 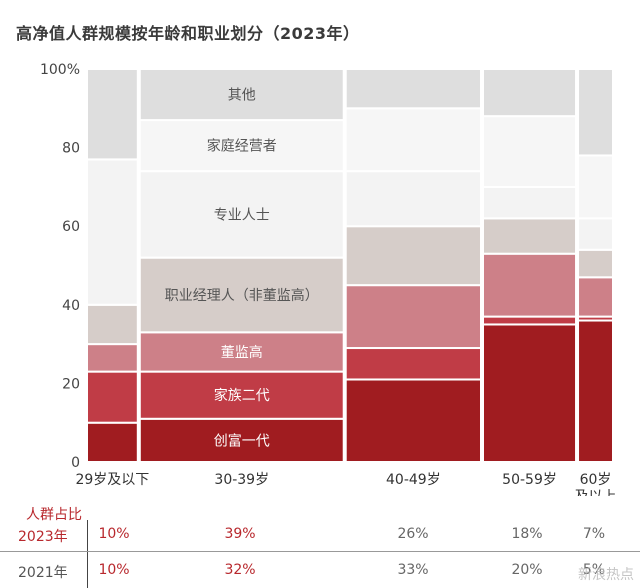 I want to click on y-tick-label: 80, so click(x=71, y=149).